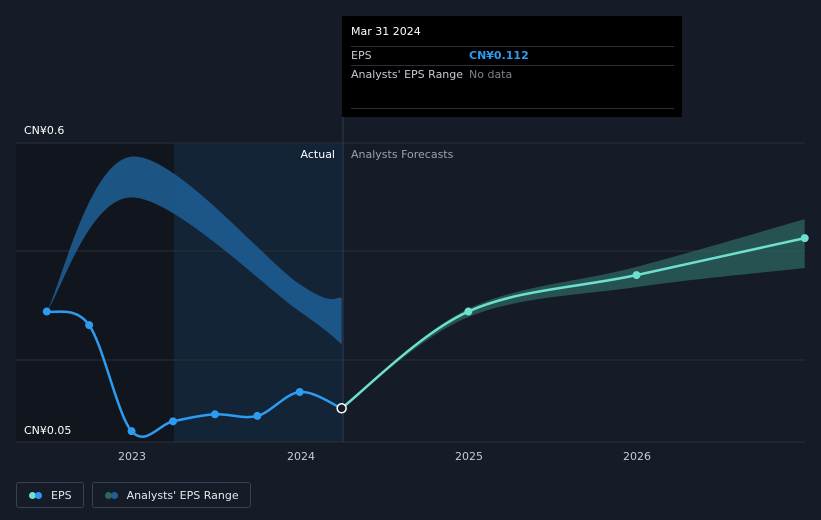  Describe the element at coordinates (301, 456) in the screenshot. I see `x-tick-2024: 2024` at that location.